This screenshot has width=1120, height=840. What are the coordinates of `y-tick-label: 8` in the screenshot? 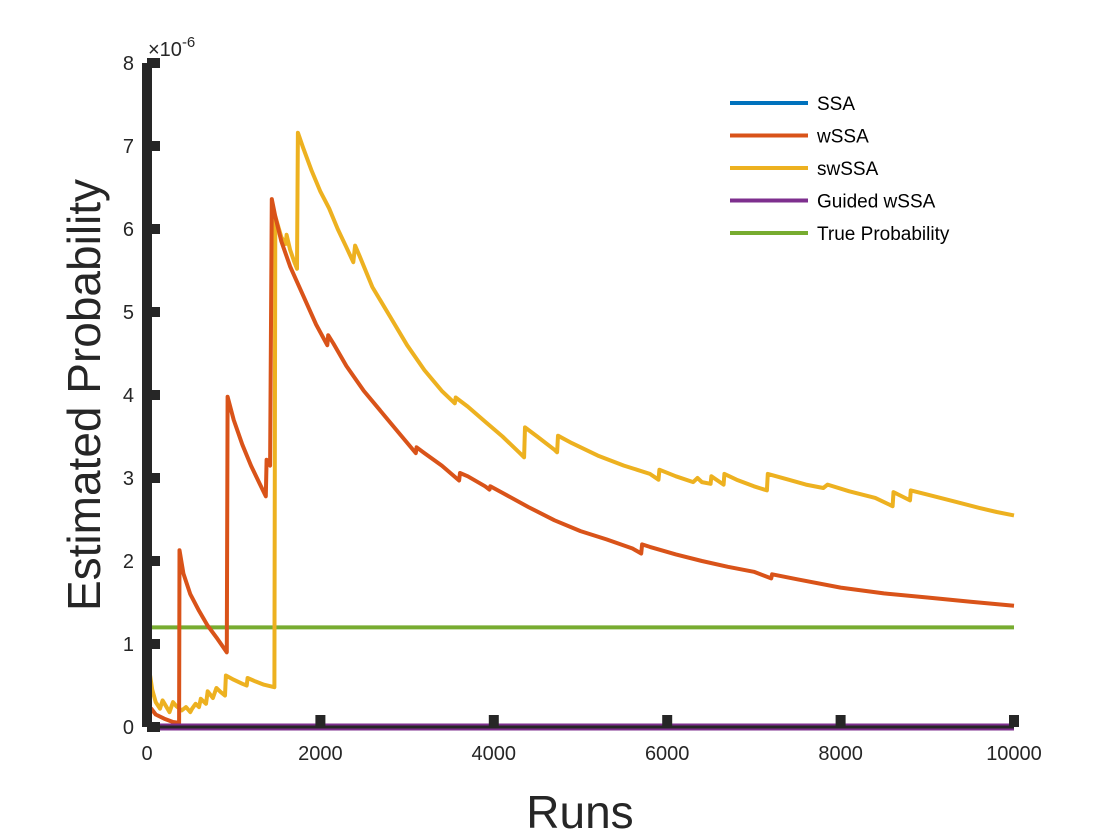 It's located at (128, 64).